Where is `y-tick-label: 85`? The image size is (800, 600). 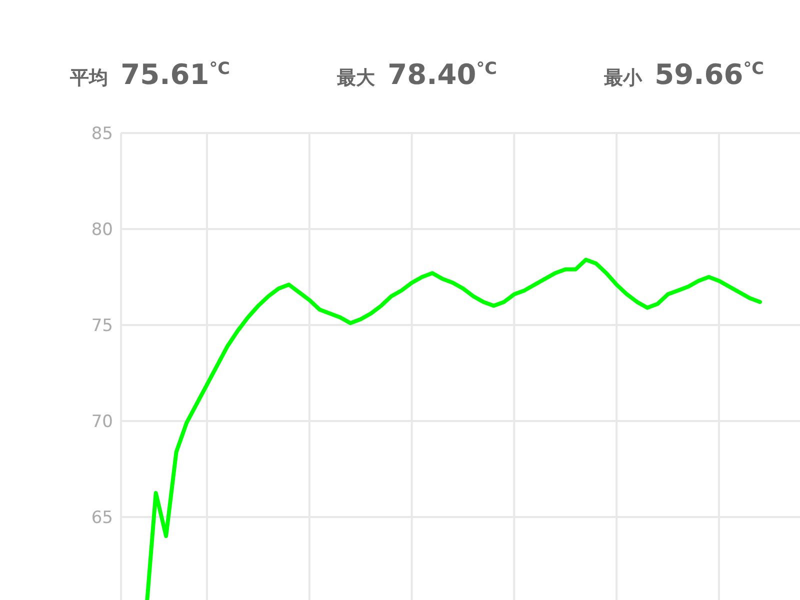 y-tick-label: 85 is located at coordinates (102, 134).